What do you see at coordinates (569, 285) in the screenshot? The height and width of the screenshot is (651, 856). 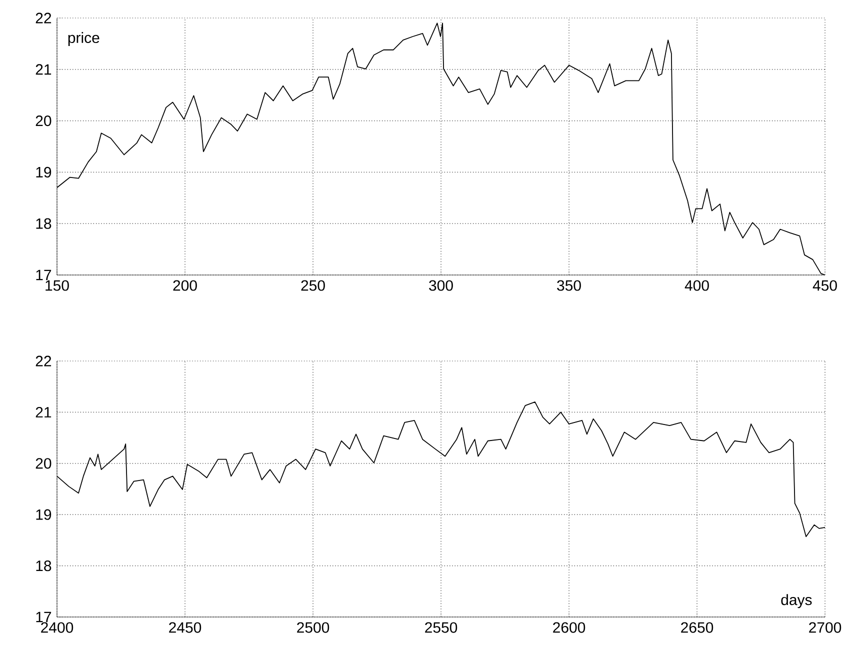 I see `x-tick-label: 350` at bounding box center [569, 285].